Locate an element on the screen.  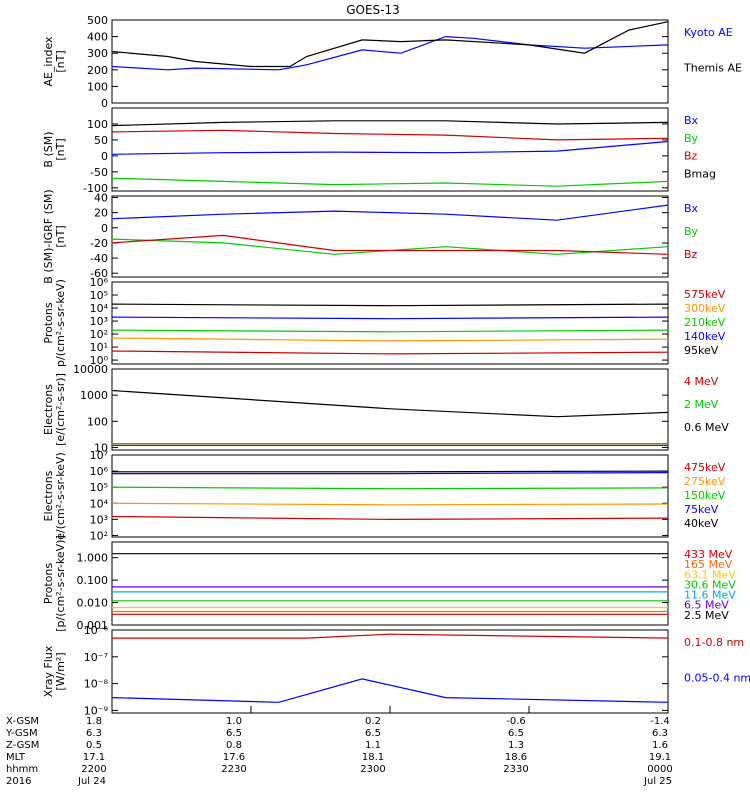
footer-value: 0000 is located at coordinates (659, 769).